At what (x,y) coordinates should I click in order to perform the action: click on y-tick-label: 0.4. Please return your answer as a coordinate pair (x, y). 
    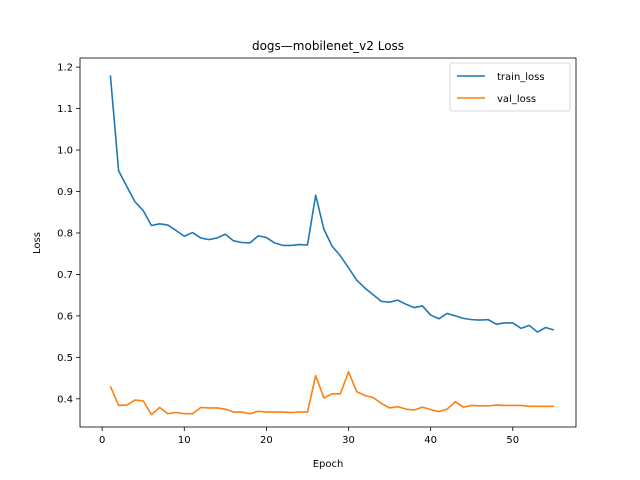
    Looking at the image, I should click on (65, 399).